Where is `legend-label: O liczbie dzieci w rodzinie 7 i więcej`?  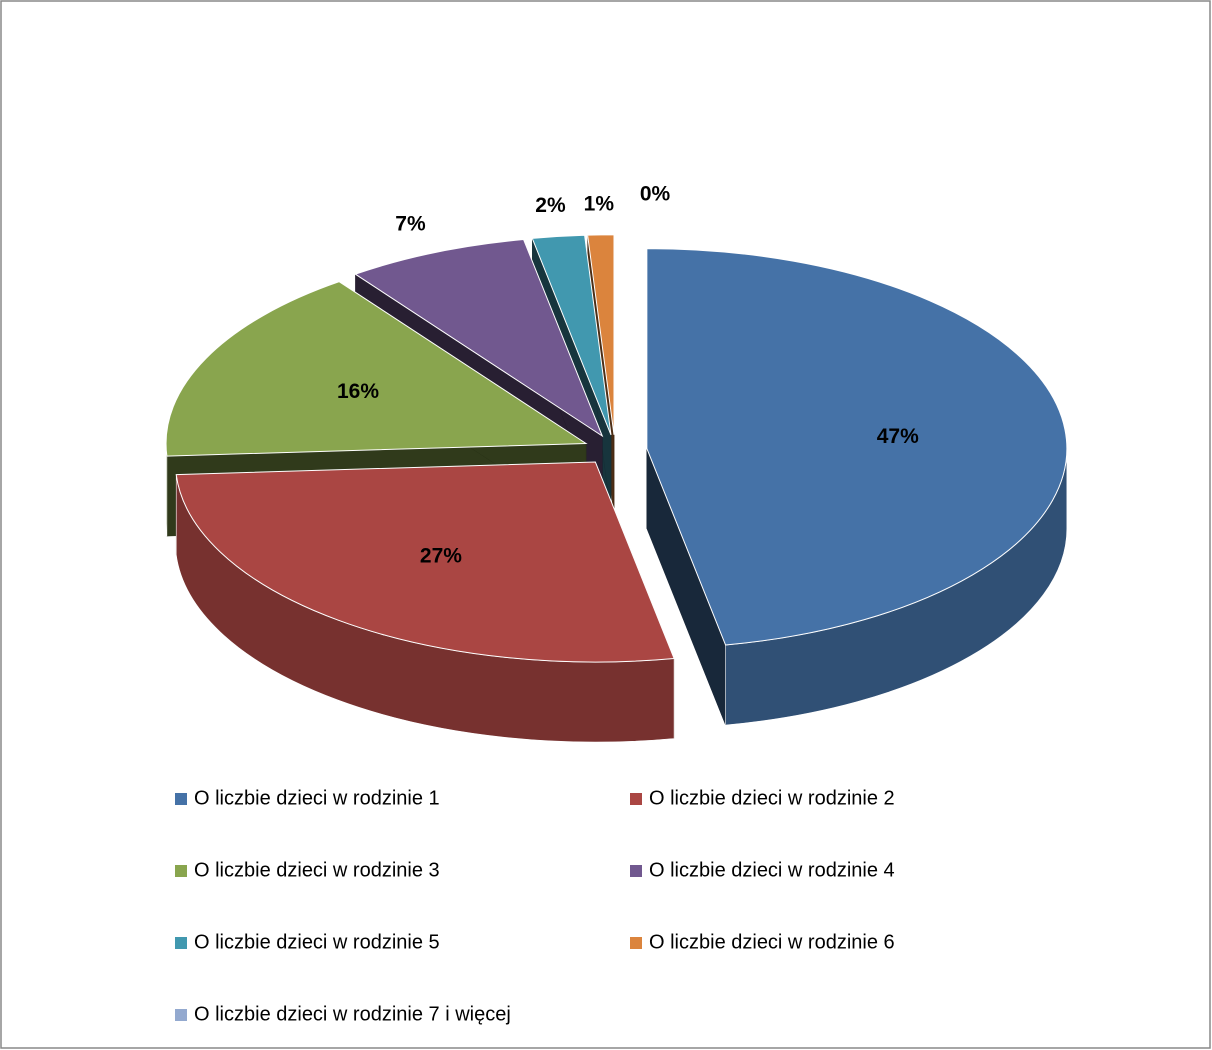
legend-label: O liczbie dzieci w rodzinie 7 i więcej is located at coordinates (352, 1014).